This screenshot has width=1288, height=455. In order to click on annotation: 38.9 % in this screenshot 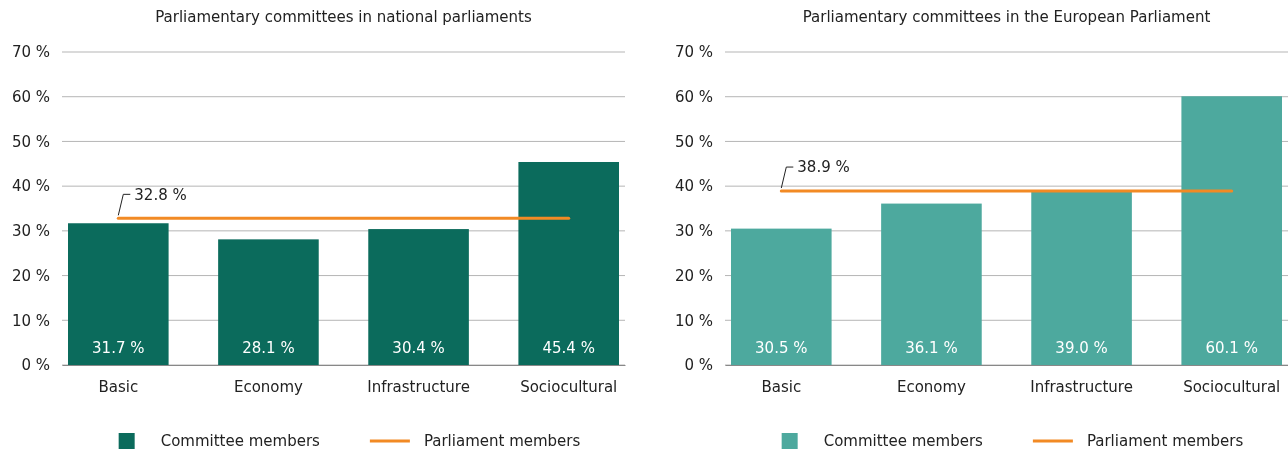, I will do `click(823, 167)`.